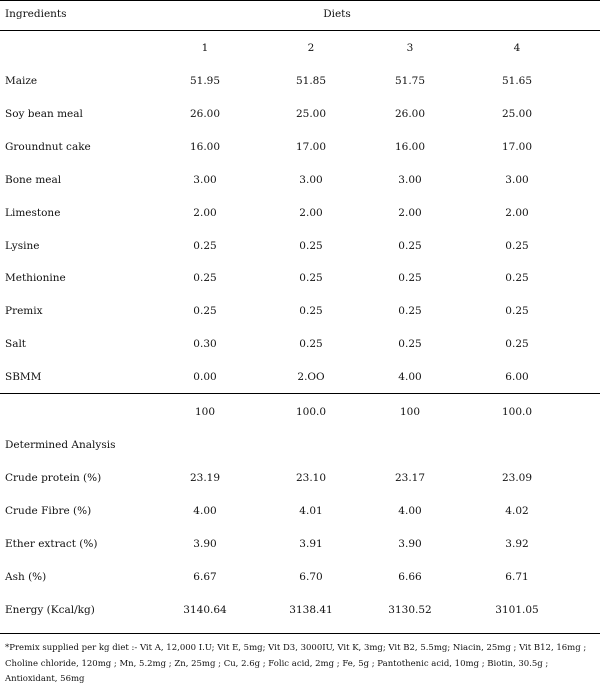  Describe the element at coordinates (51, 544) in the screenshot. I see `analysis-label: Ether extract (%)` at that location.